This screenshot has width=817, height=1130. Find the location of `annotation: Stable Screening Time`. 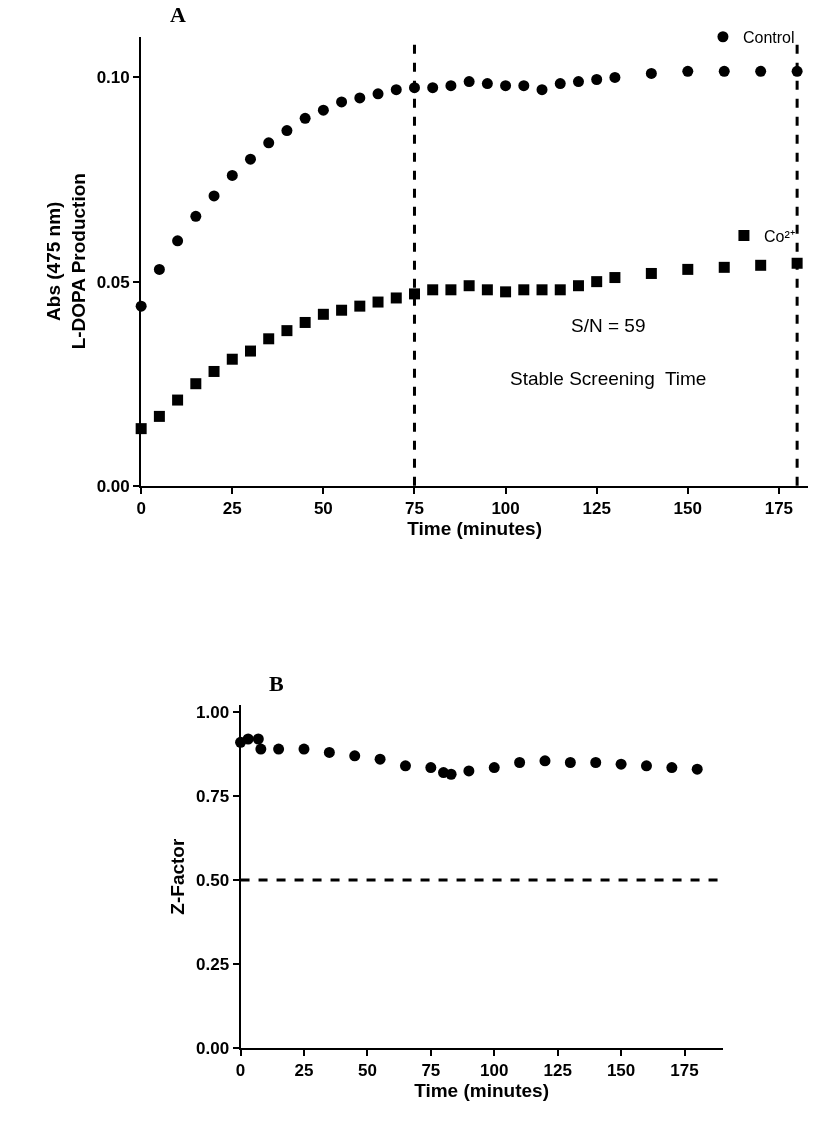

annotation: Stable Screening Time is located at coordinates (608, 378).